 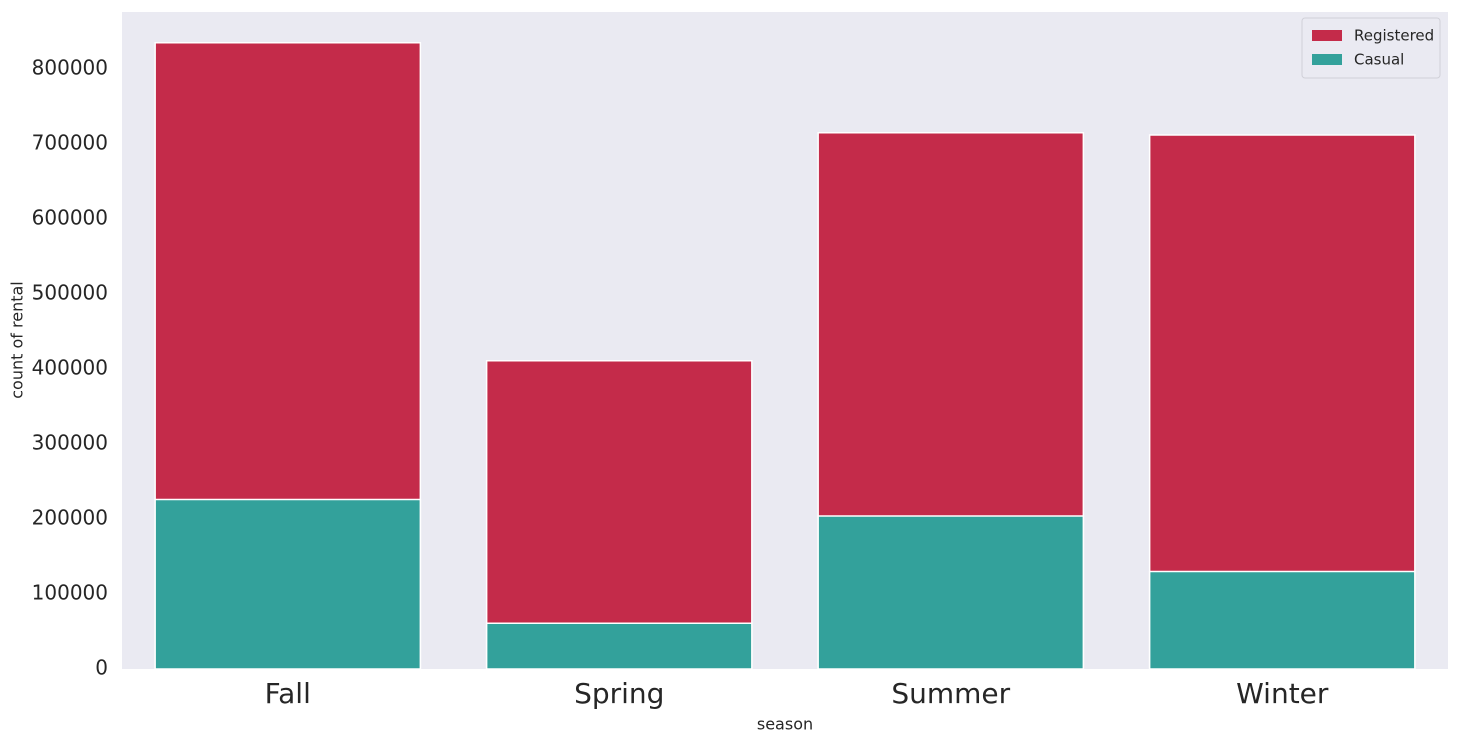 What do you see at coordinates (70, 143) in the screenshot?
I see `y-tick-label: 700000` at bounding box center [70, 143].